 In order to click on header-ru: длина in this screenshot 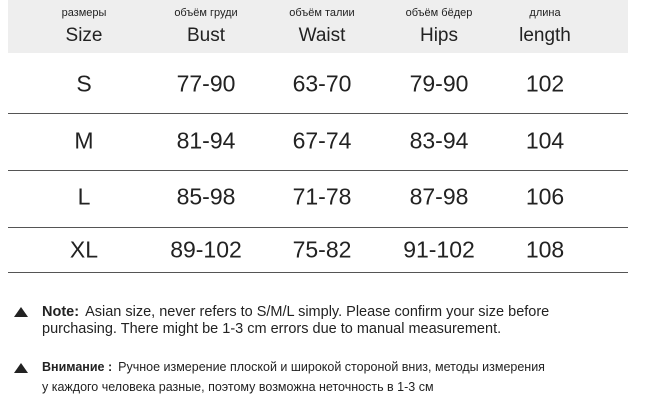, I will do `click(545, 13)`.